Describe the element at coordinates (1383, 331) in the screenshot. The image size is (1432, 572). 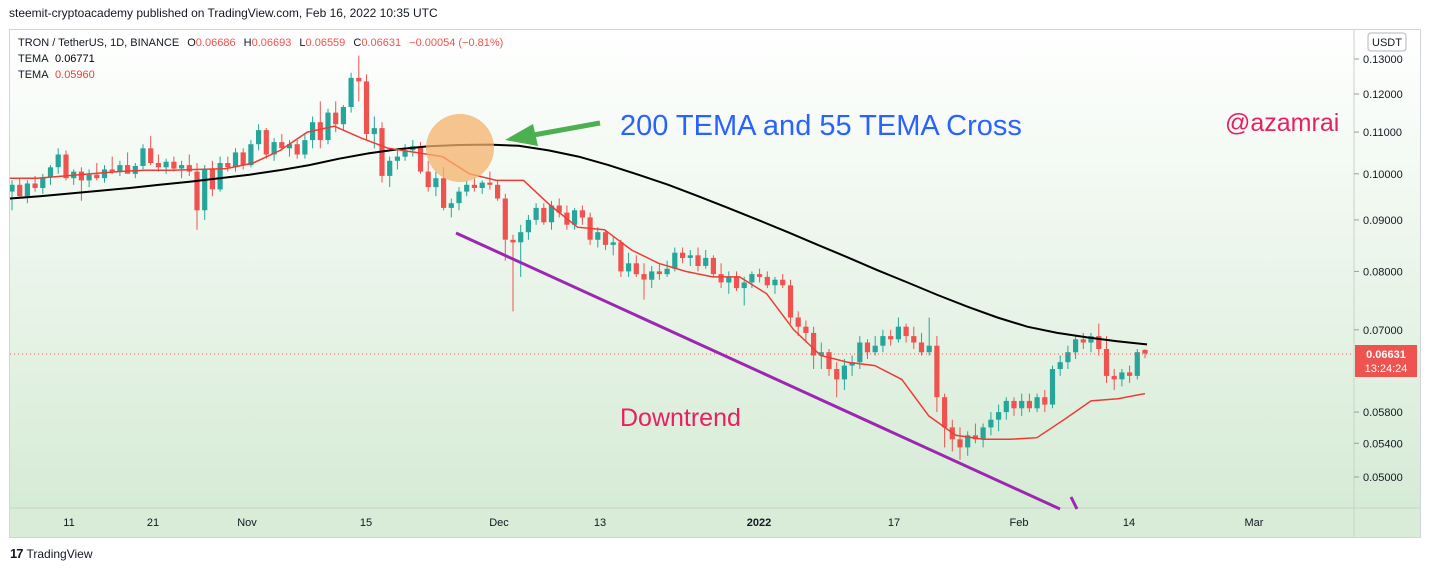
I see `price-tick-label: 0.07000` at that location.